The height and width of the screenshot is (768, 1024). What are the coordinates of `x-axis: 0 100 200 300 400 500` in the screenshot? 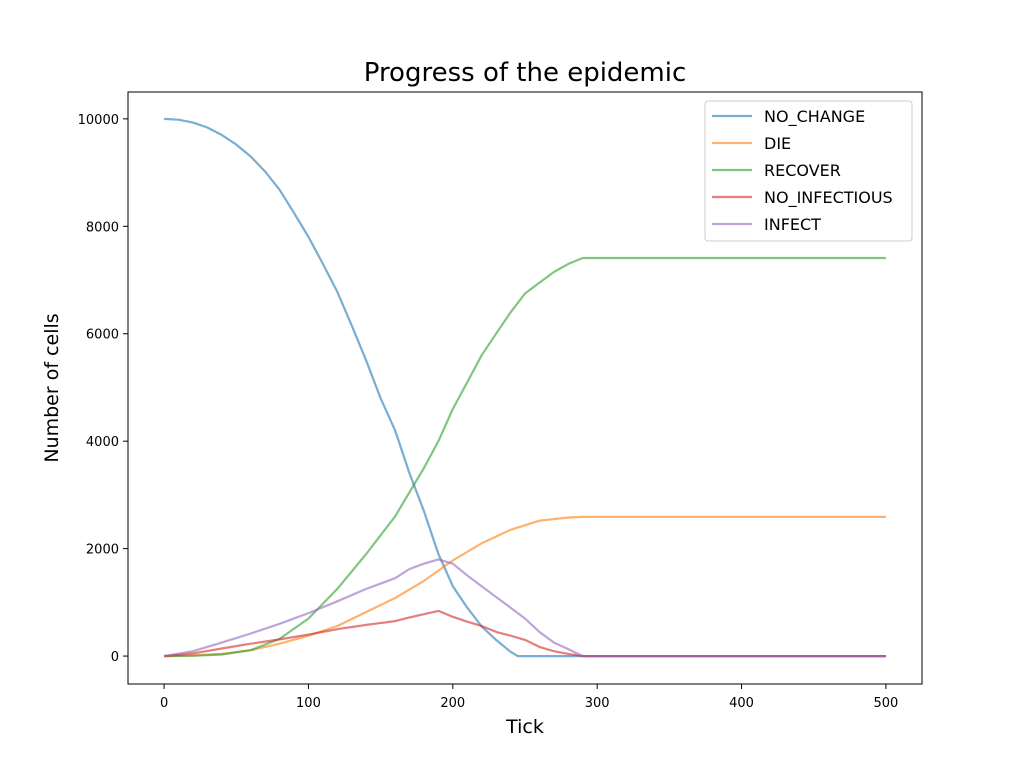 It's located at (529, 697).